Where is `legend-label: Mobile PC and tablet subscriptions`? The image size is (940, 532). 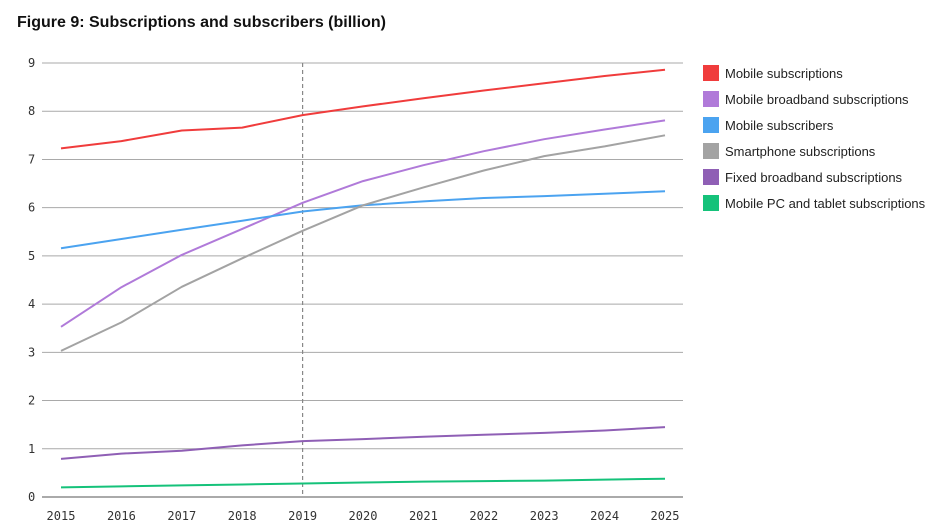 legend-label: Mobile PC and tablet subscriptions is located at coordinates (825, 203).